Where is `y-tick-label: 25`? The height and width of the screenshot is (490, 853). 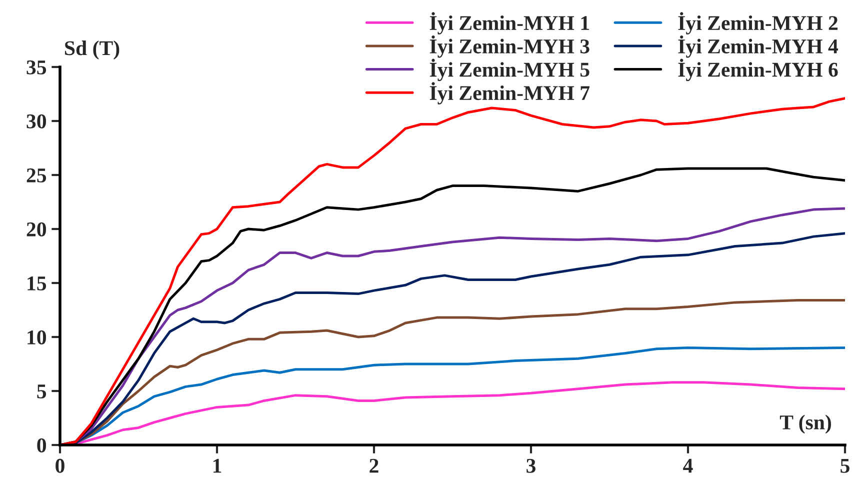
y-tick-label: 25 is located at coordinates (36, 175).